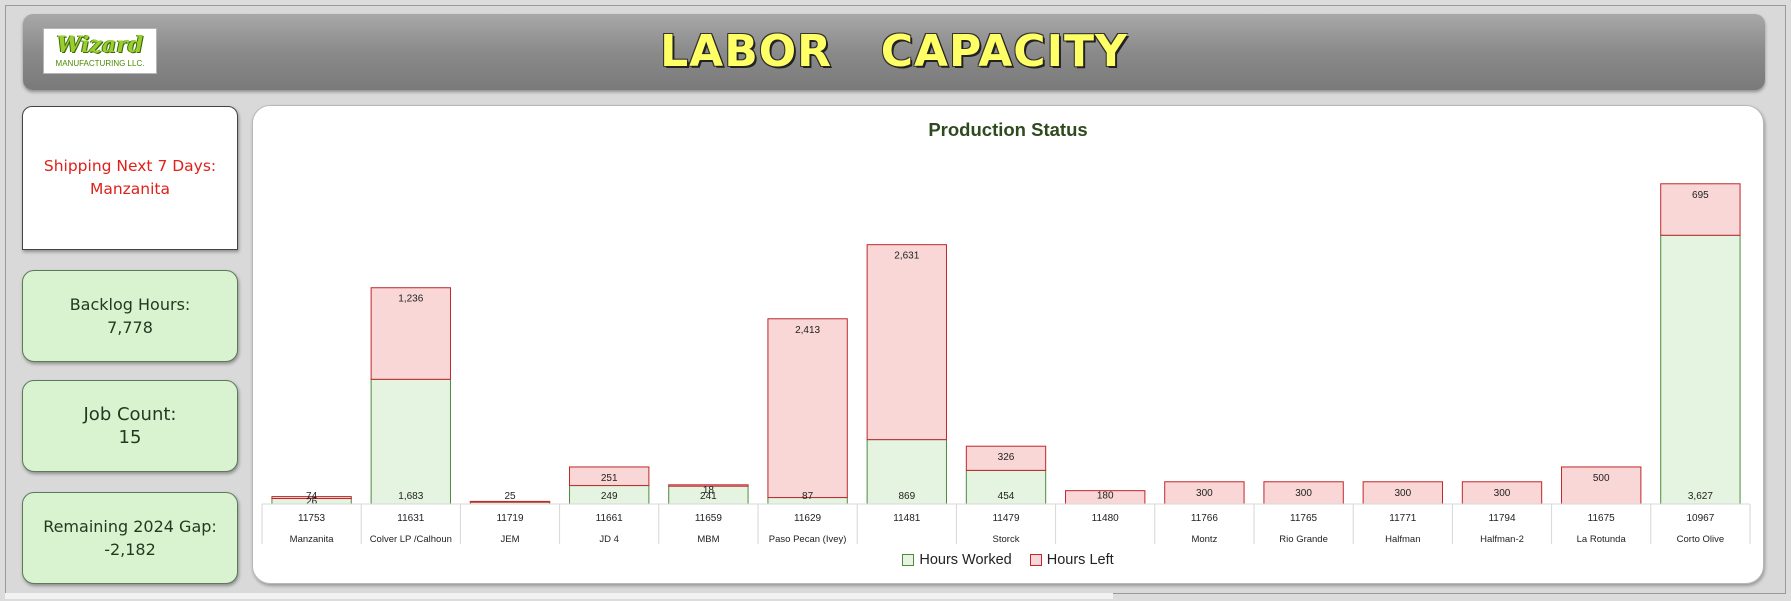 Image resolution: width=1791 pixels, height=601 pixels. I want to click on x-tick-job-label: 11481, so click(907, 518).